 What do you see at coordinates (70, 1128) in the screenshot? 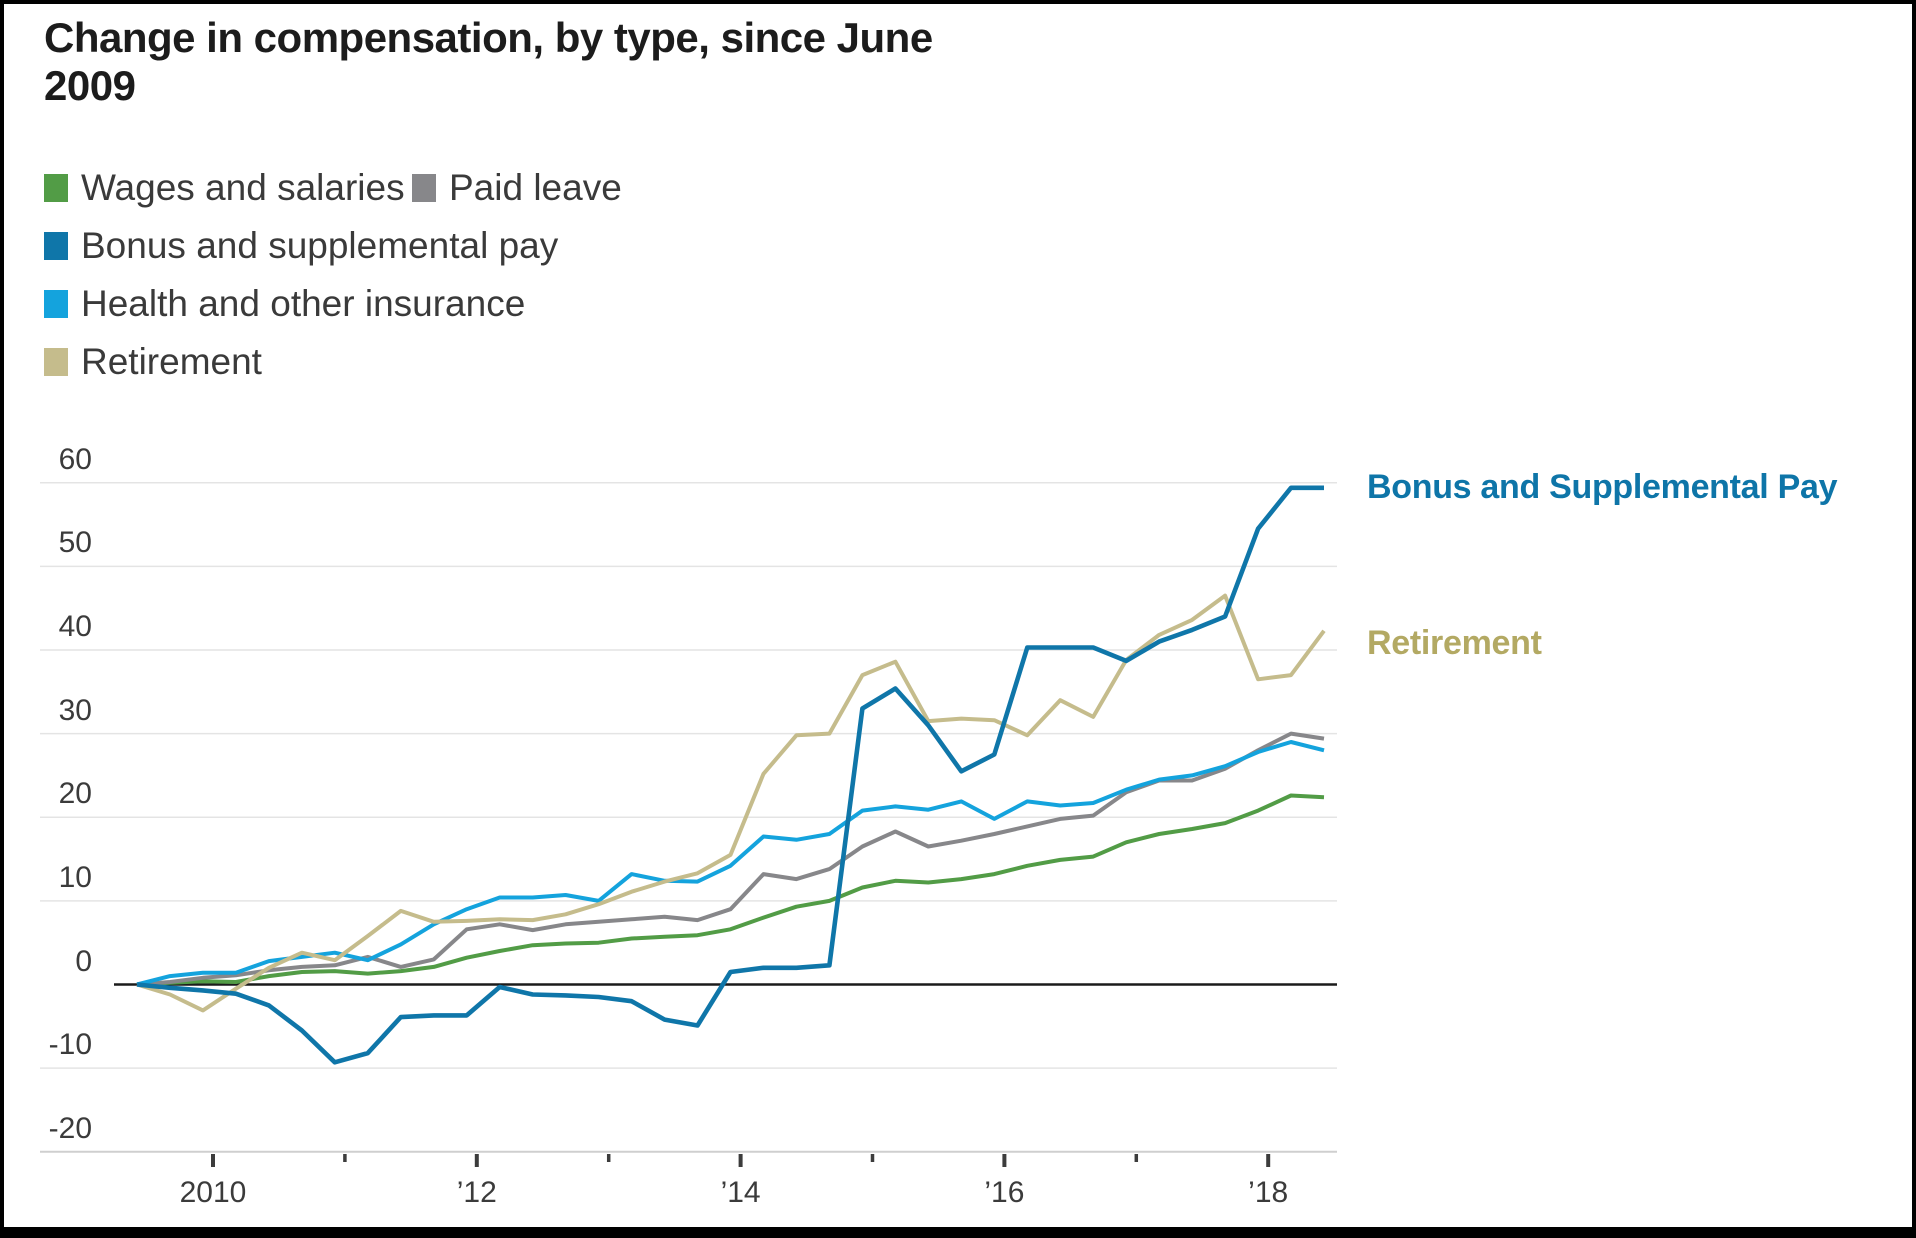
I see `y-tick-label--20: -20` at bounding box center [70, 1128].